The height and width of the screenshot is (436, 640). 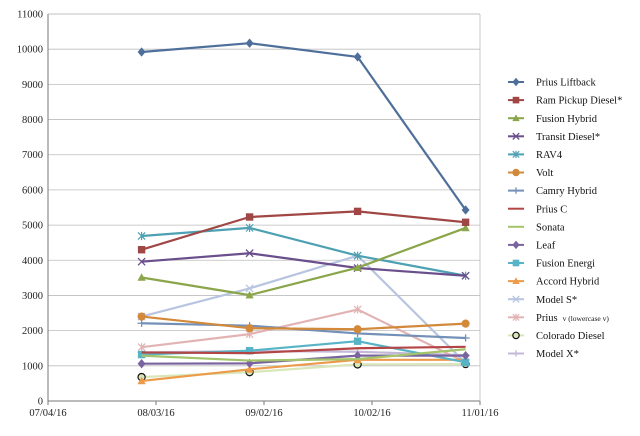 I want to click on x-tick-label: 09/02/16, so click(x=263, y=413).